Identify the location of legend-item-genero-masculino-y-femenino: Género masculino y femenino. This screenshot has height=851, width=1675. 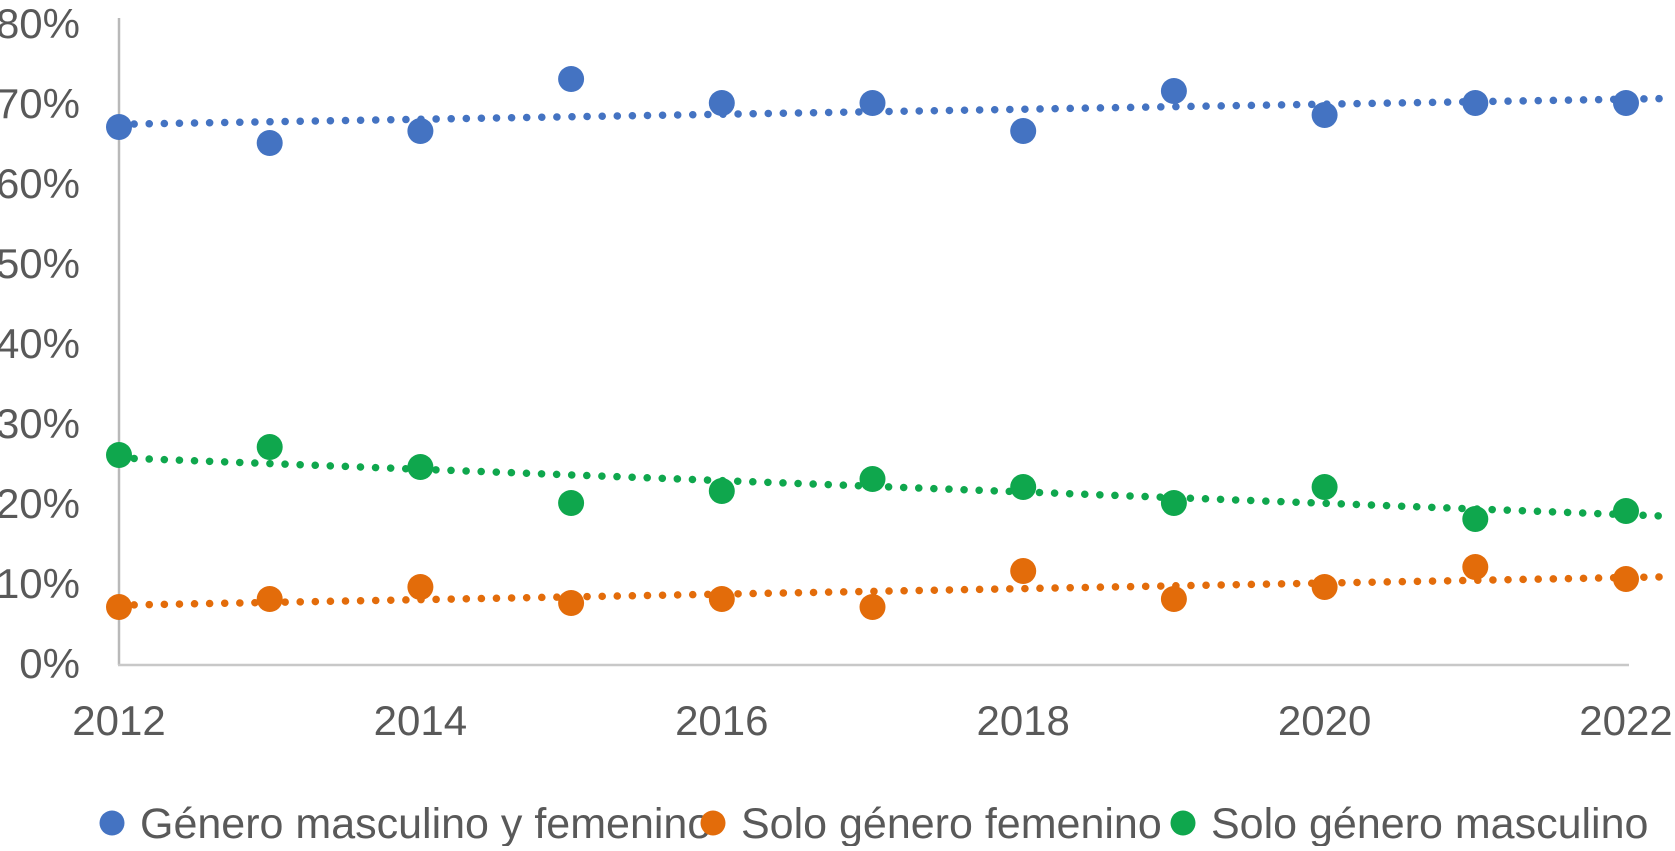
(405, 824).